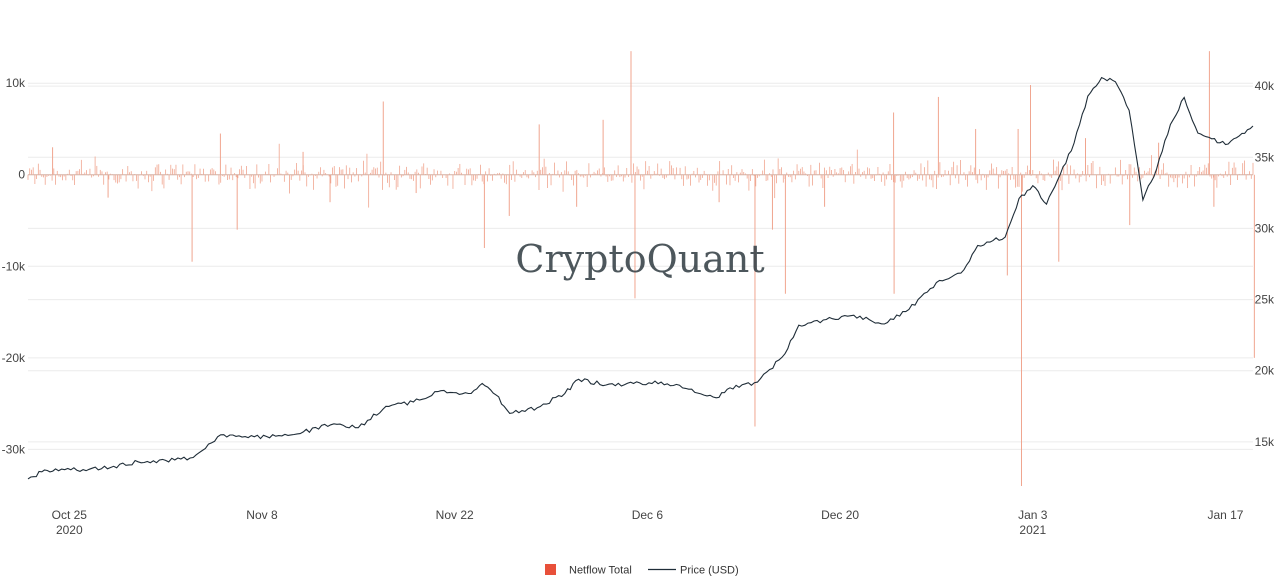  What do you see at coordinates (550, 569) in the screenshot?
I see `legend-swatch-netflow` at bounding box center [550, 569].